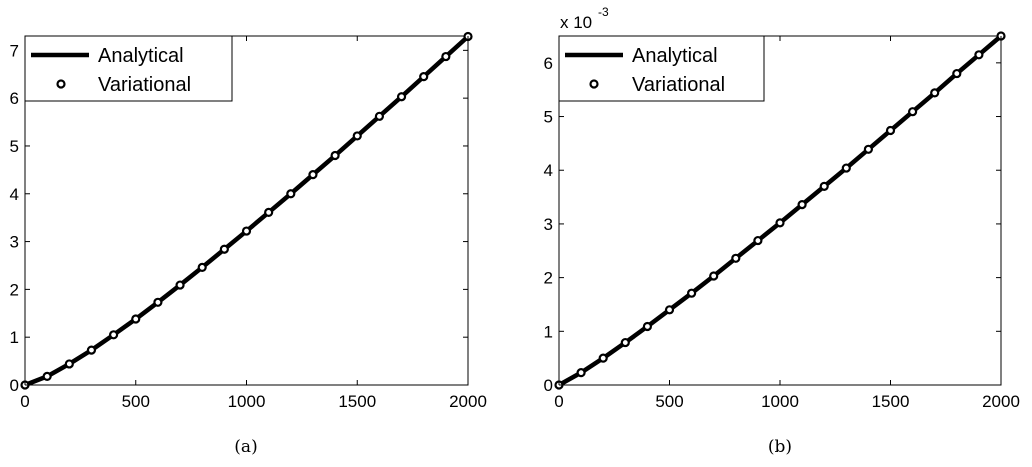  I want to click on legend-a: Analytical Variational, so click(128, 68).